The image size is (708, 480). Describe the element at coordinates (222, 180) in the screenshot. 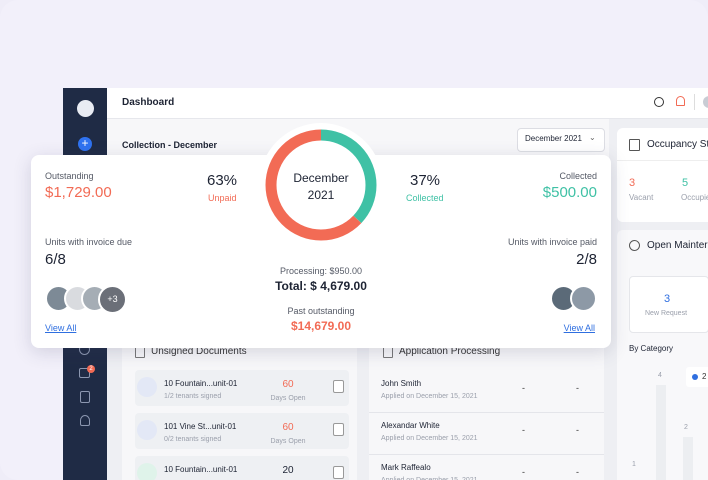

I see `unpaid-percent: 63%` at that location.